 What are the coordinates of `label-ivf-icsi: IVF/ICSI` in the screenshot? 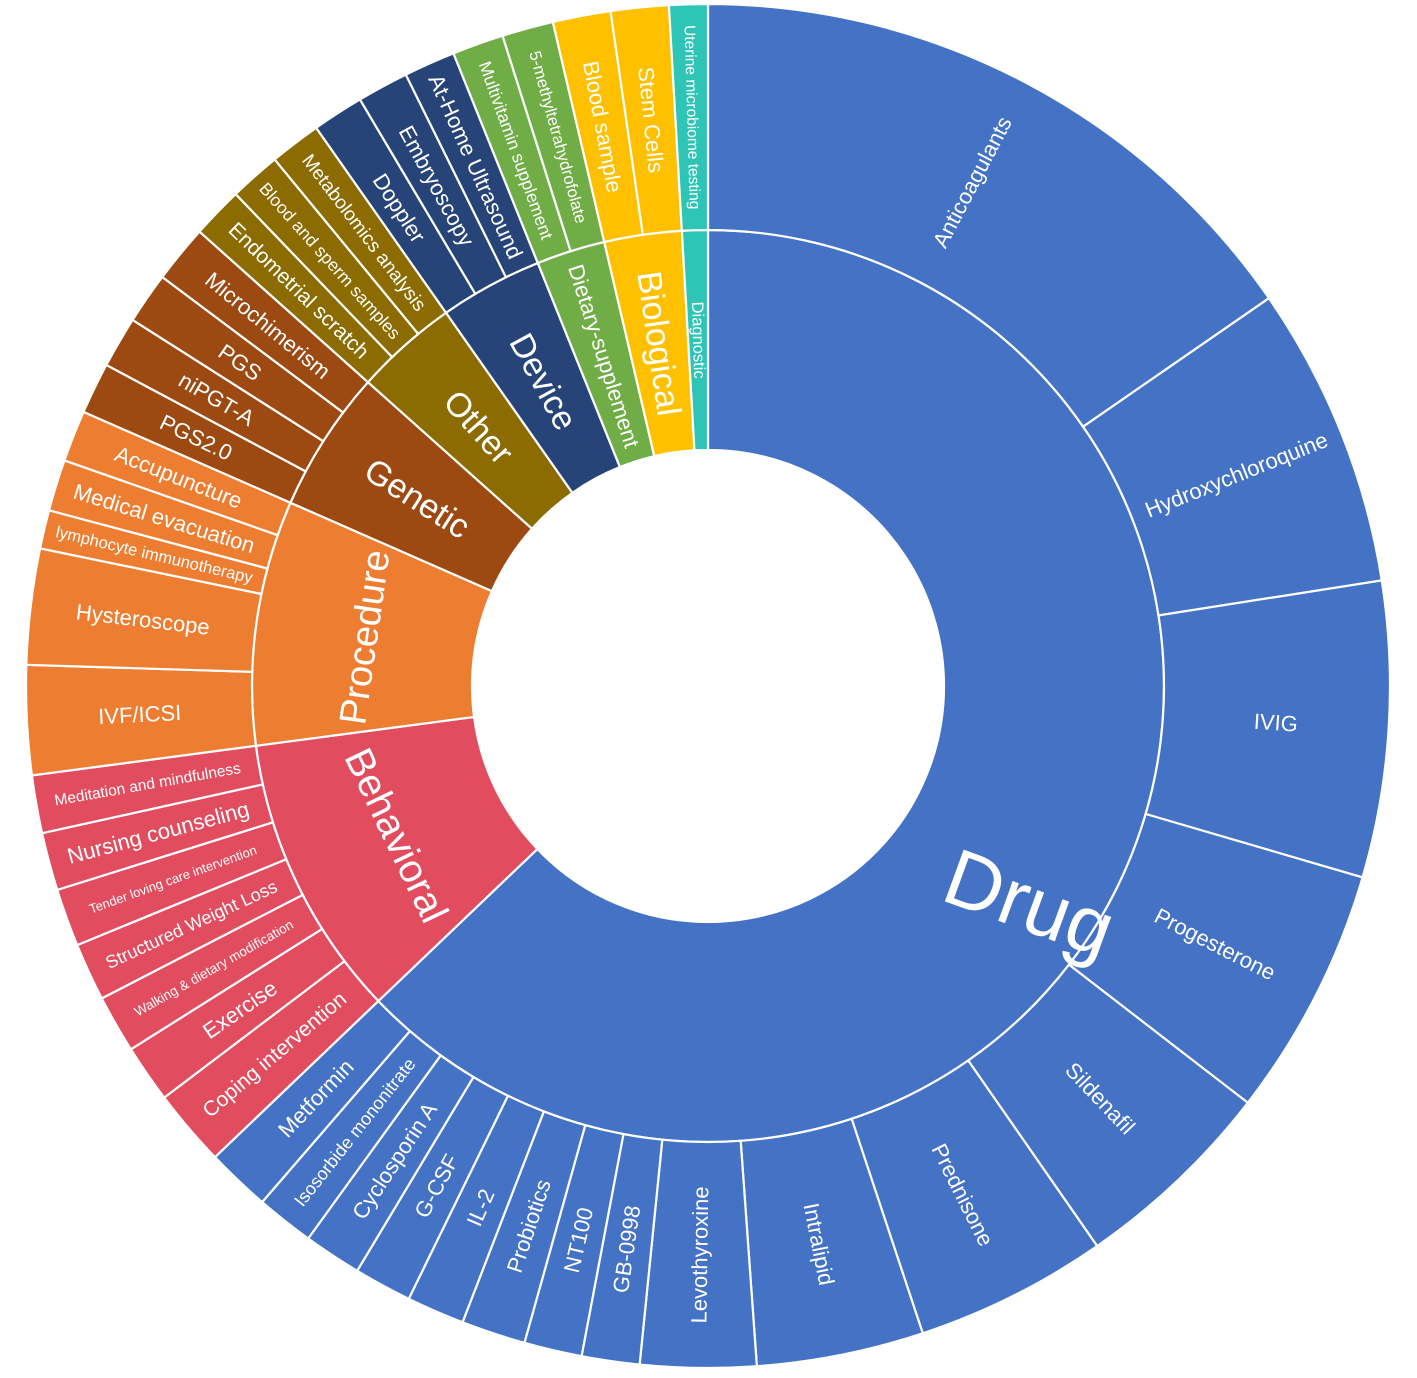 It's located at (140, 714).